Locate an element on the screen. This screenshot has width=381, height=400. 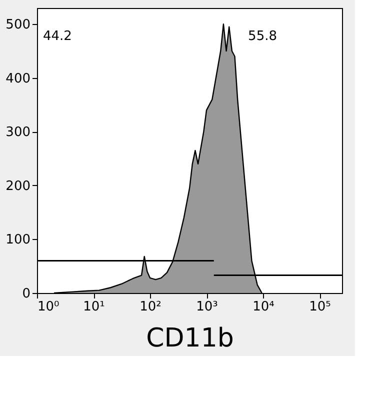
annotation: 44.2 is located at coordinates (57, 36).